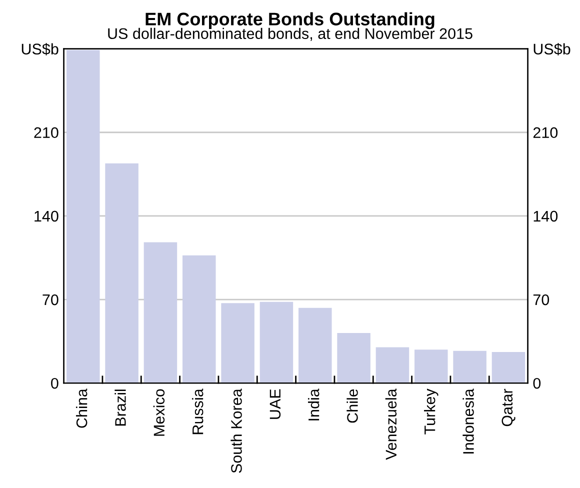 Image resolution: width=580 pixels, height=488 pixels. I want to click on y2-tick-label: 70, so click(541, 300).